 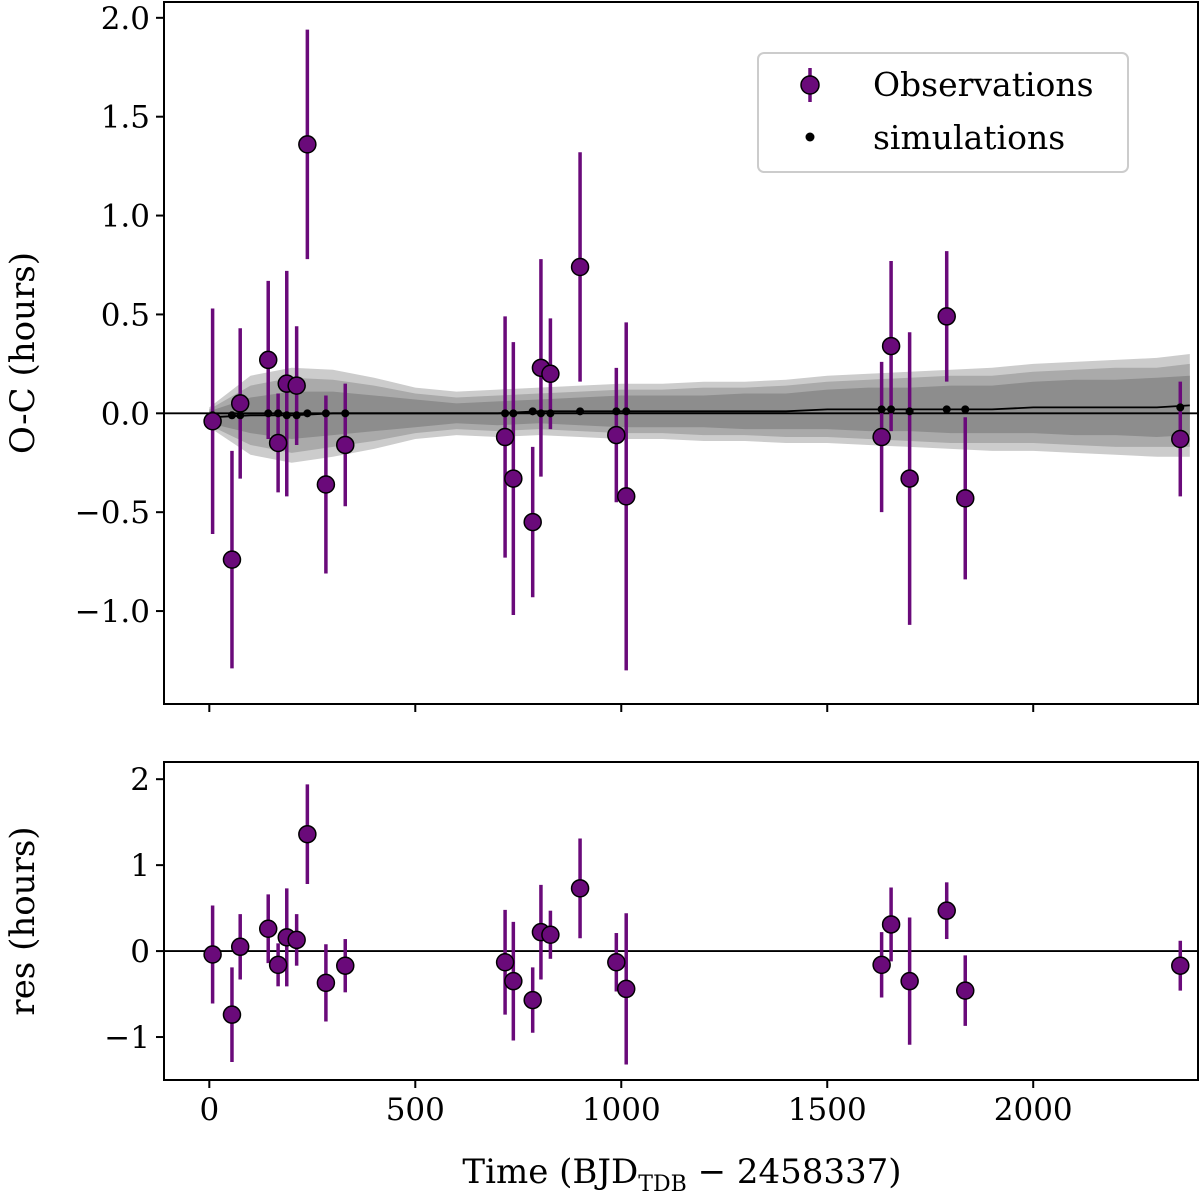 I want to click on x-axis-label-tail: − 2458337), so click(x=794, y=1172).